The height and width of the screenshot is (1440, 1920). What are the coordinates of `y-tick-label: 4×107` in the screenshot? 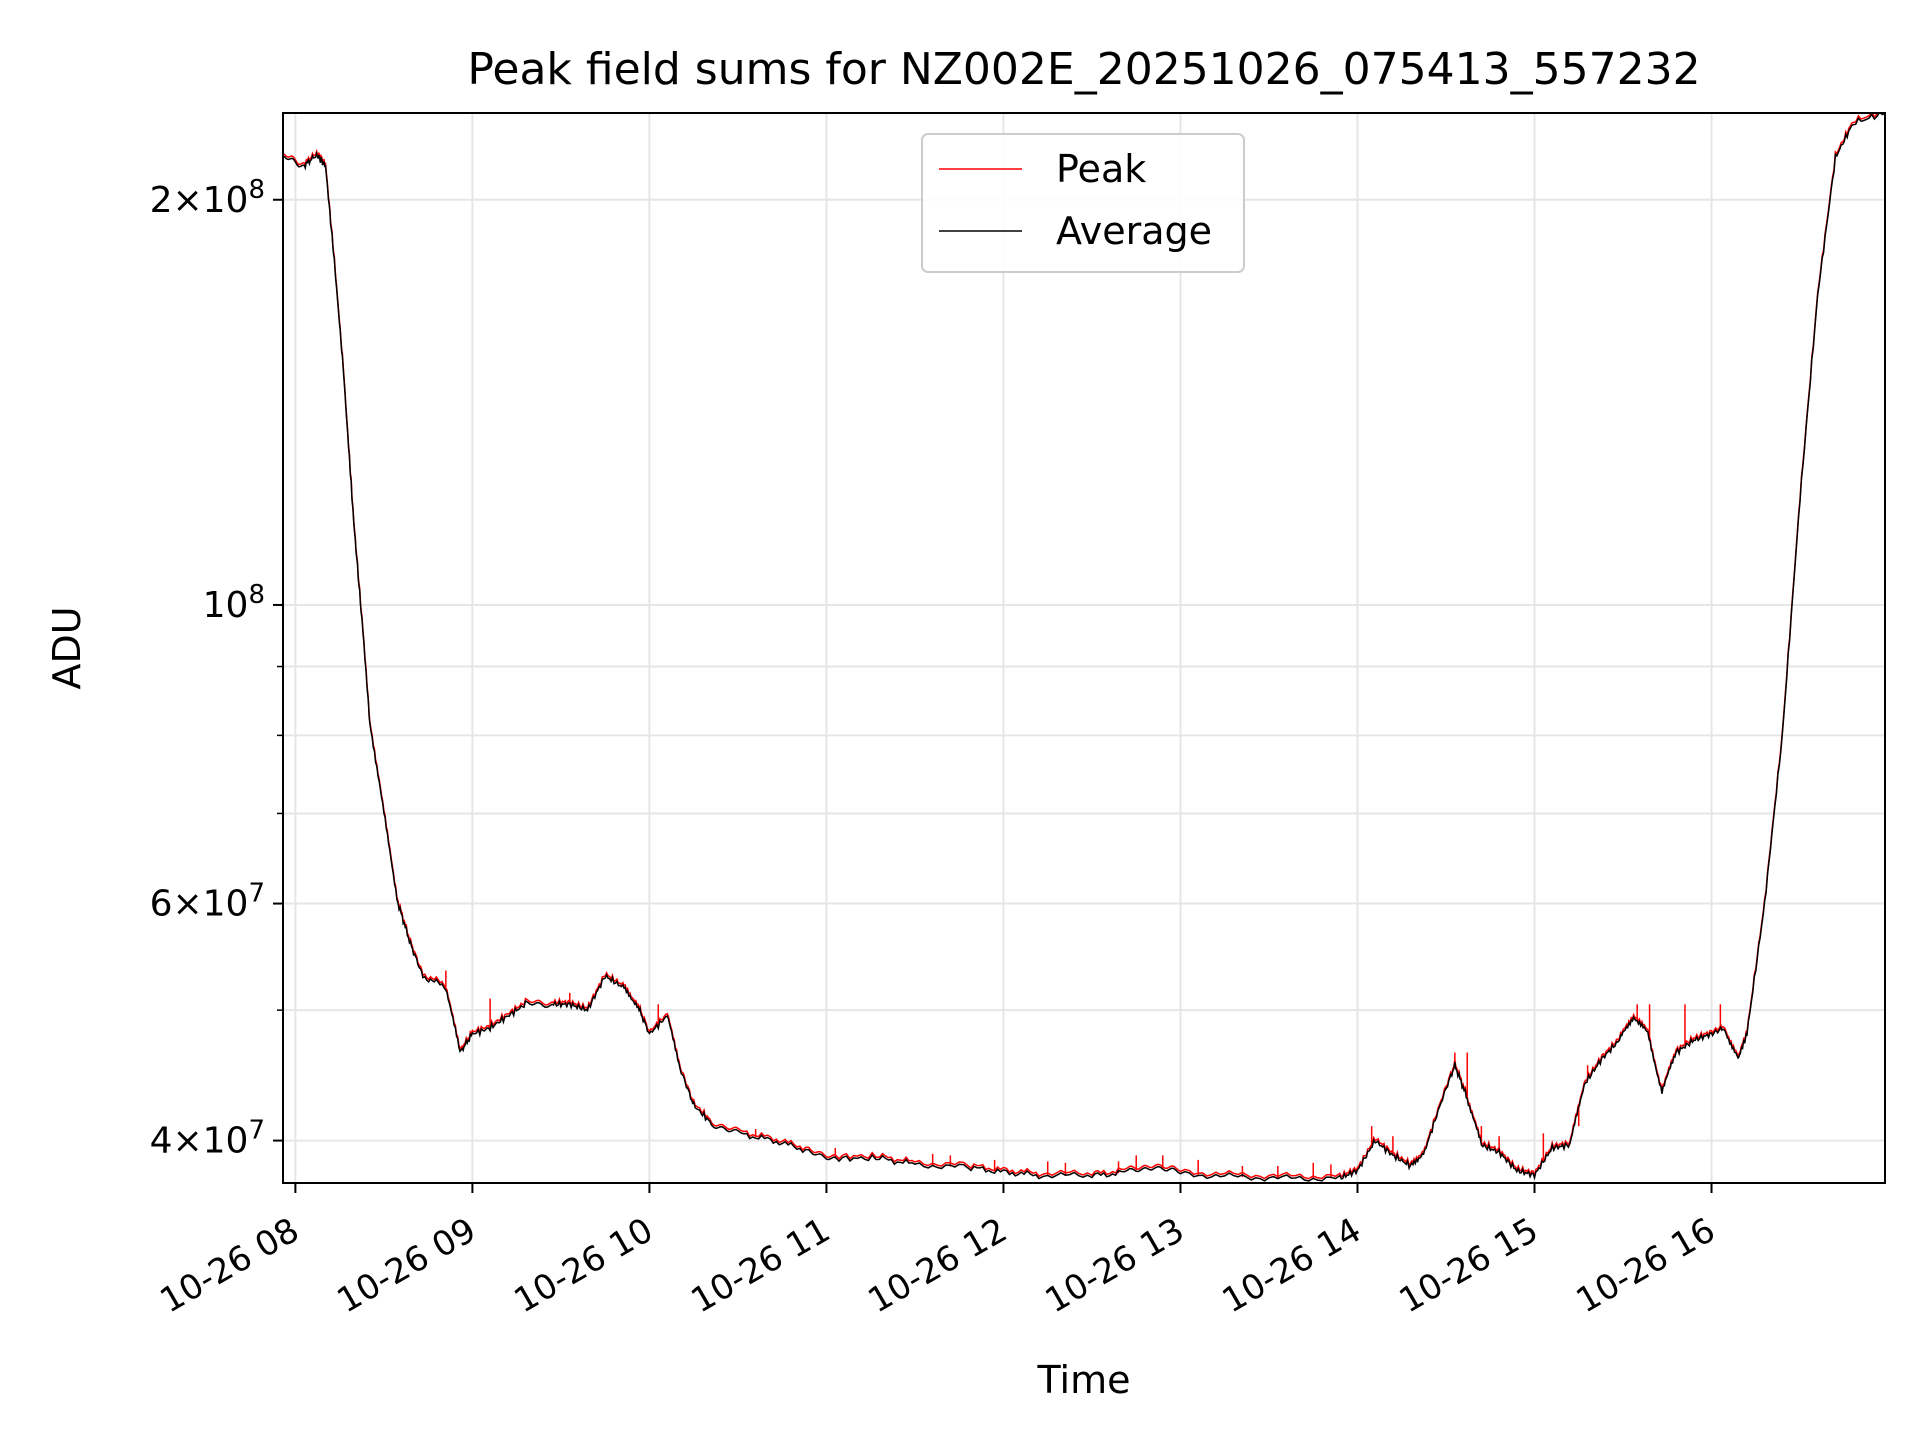 It's located at (207, 1139).